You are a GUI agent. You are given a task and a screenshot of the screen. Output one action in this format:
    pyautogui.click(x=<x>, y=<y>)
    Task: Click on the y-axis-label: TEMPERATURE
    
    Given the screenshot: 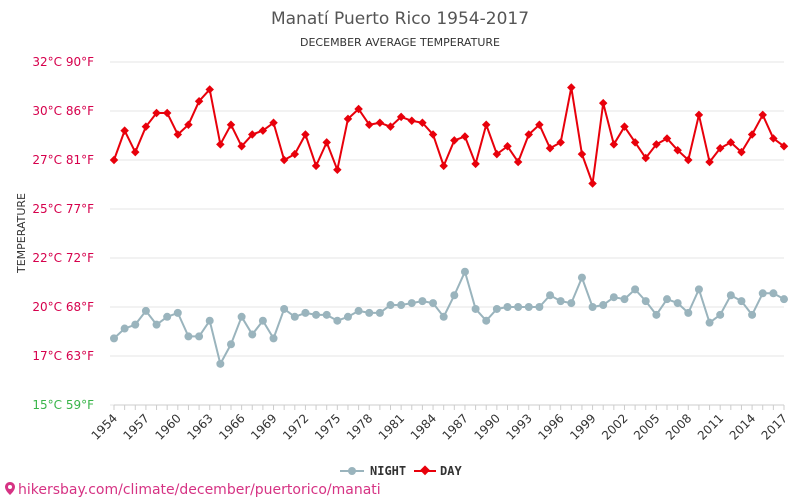 What is the action you would take?
    pyautogui.click(x=21, y=233)
    